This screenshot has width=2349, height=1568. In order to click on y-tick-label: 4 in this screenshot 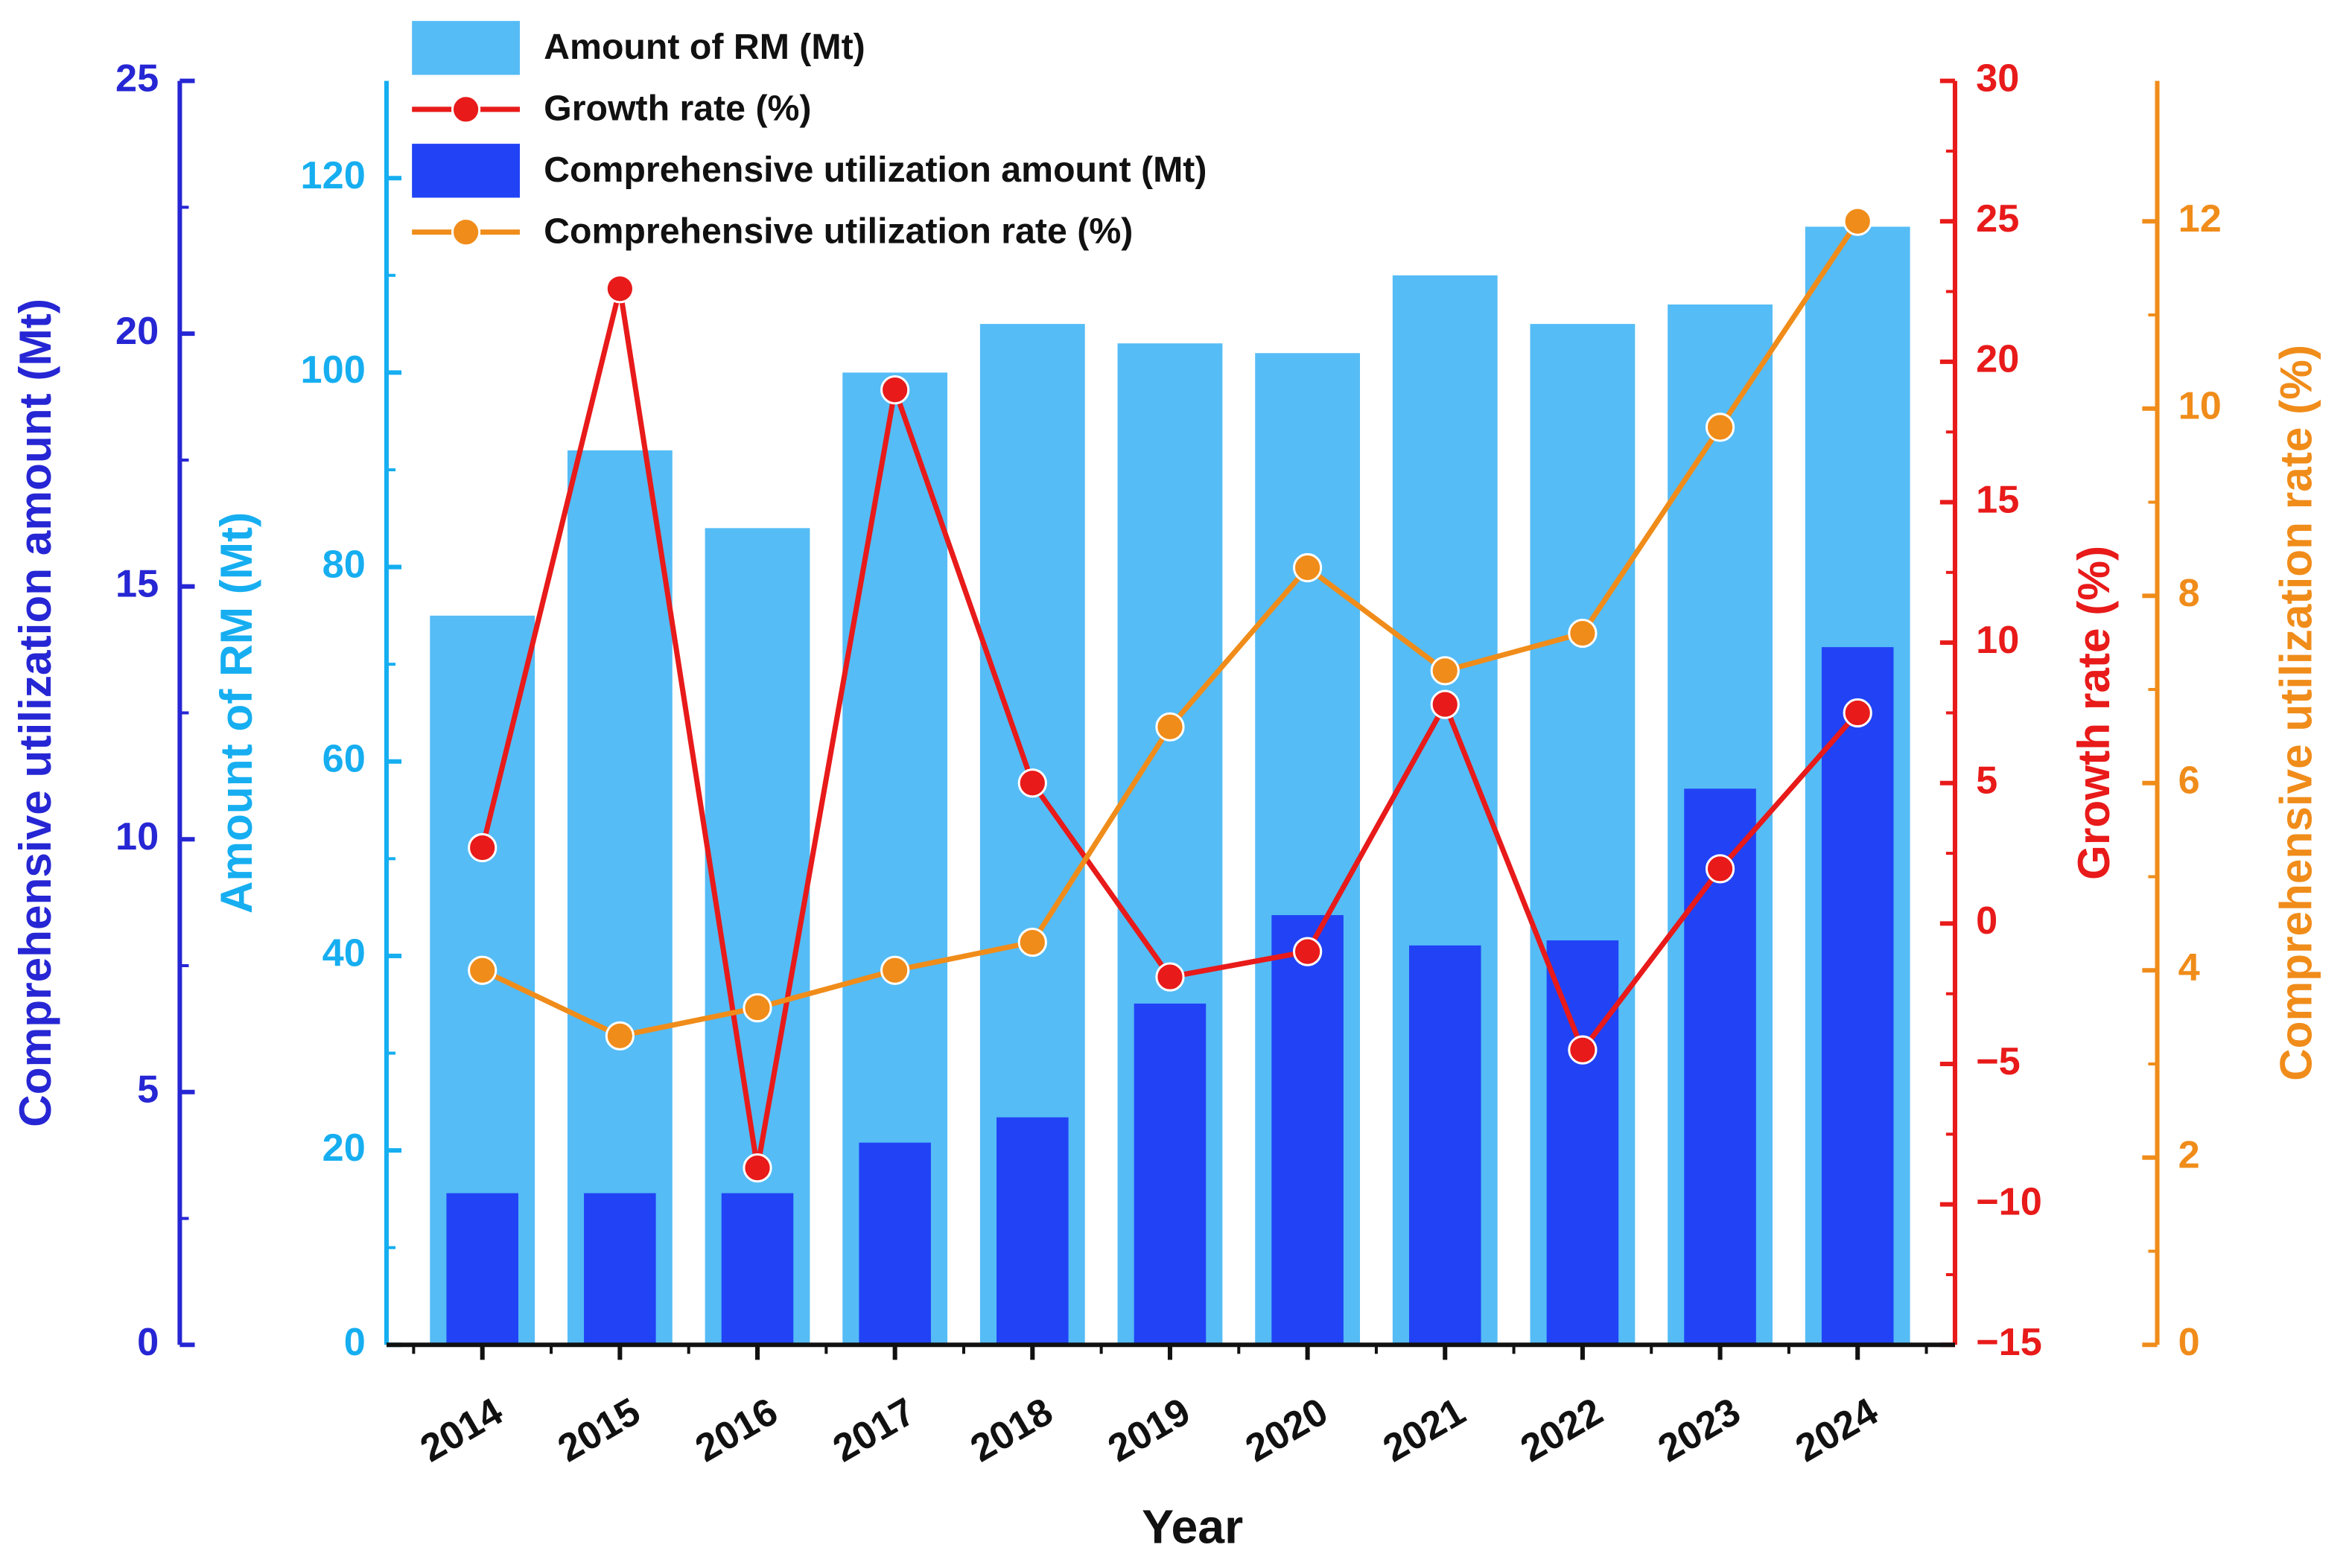, I will do `click(2189, 967)`.